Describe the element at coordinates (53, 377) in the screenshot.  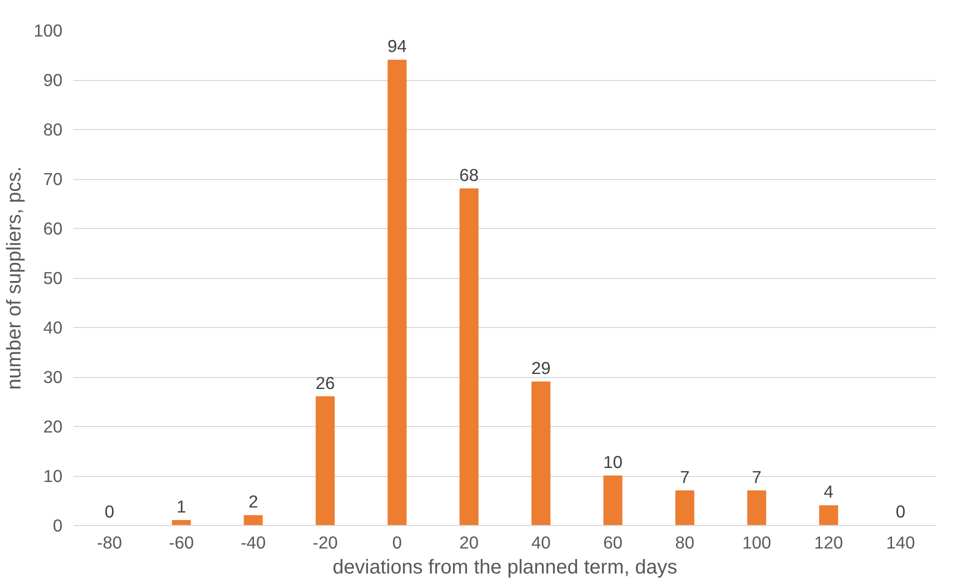
I see `y-tick-label: 30` at that location.